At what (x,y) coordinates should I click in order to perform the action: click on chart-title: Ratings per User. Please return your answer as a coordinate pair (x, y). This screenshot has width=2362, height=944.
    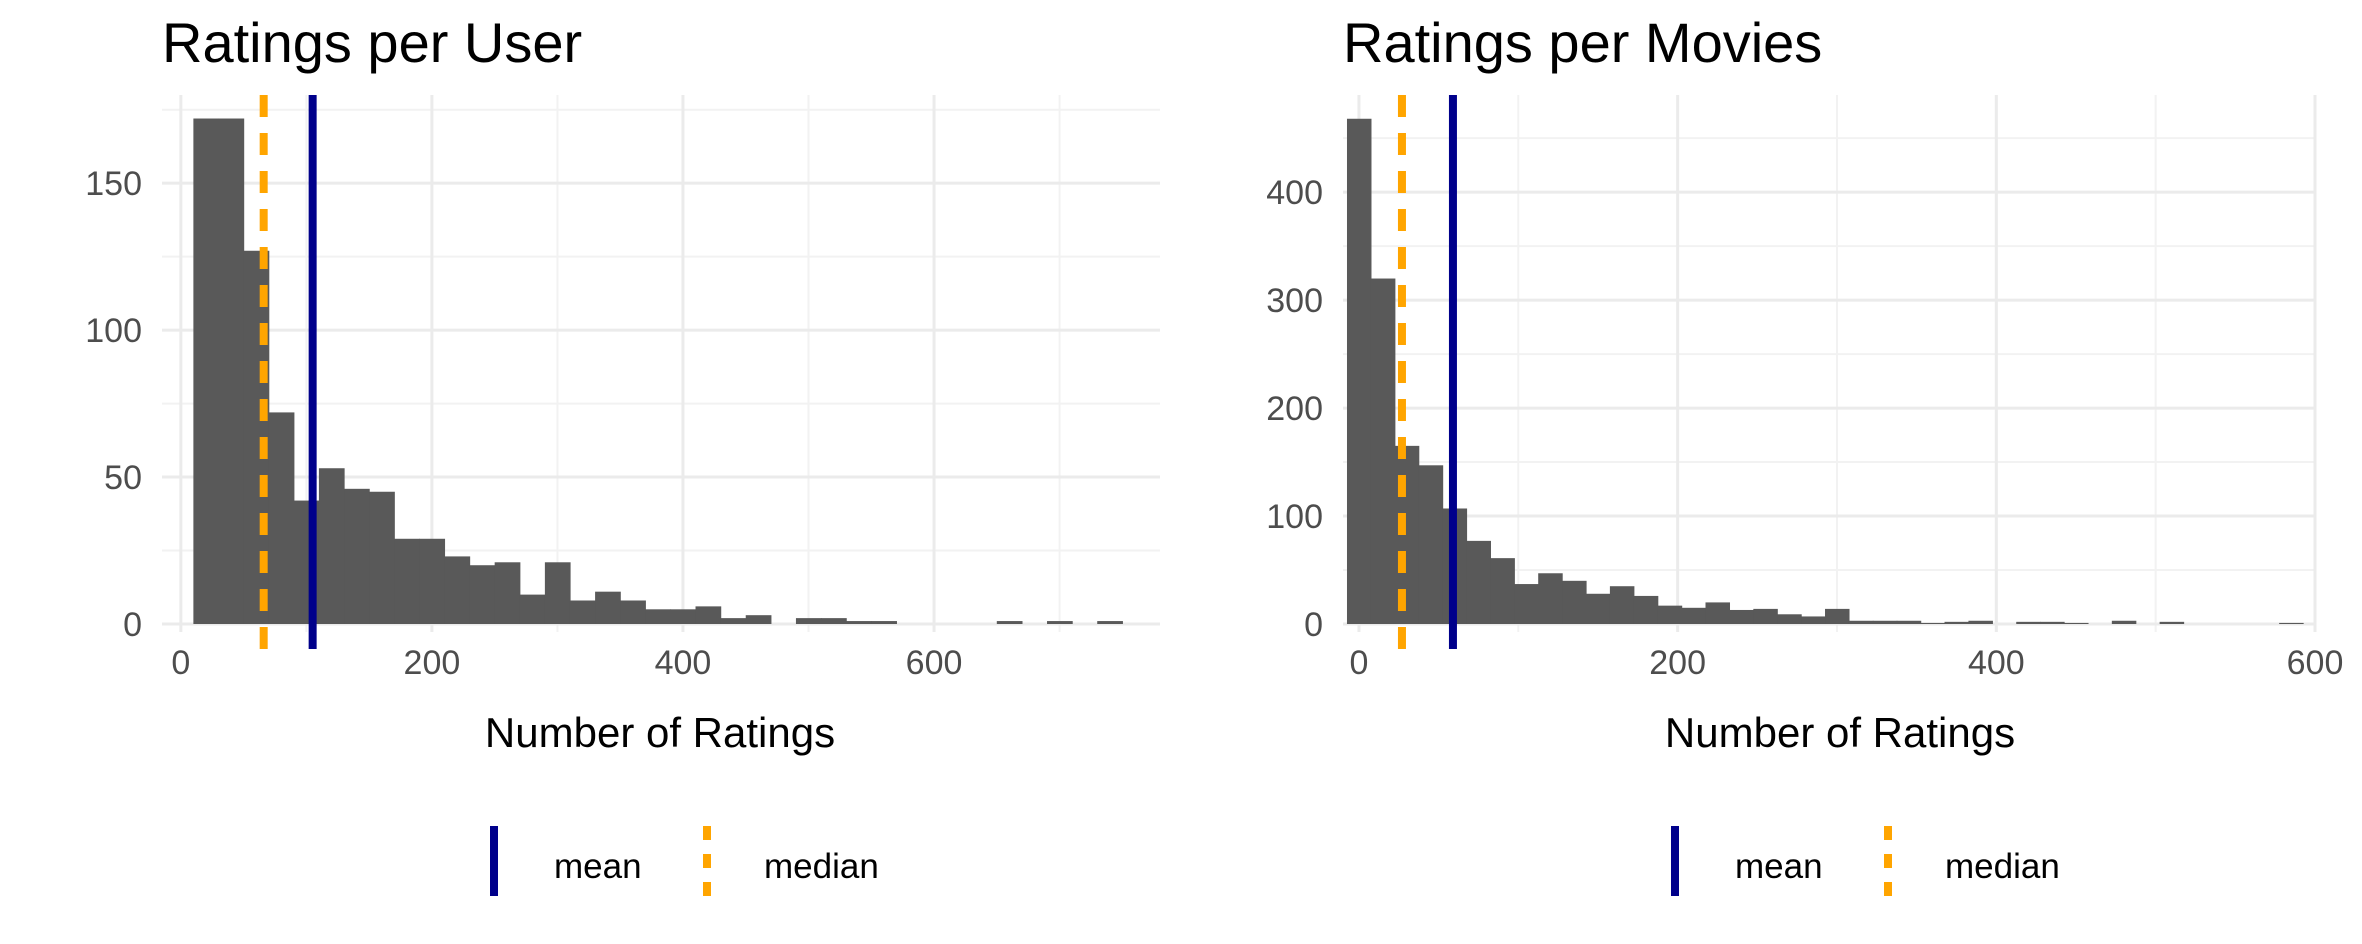
    Looking at the image, I should click on (372, 42).